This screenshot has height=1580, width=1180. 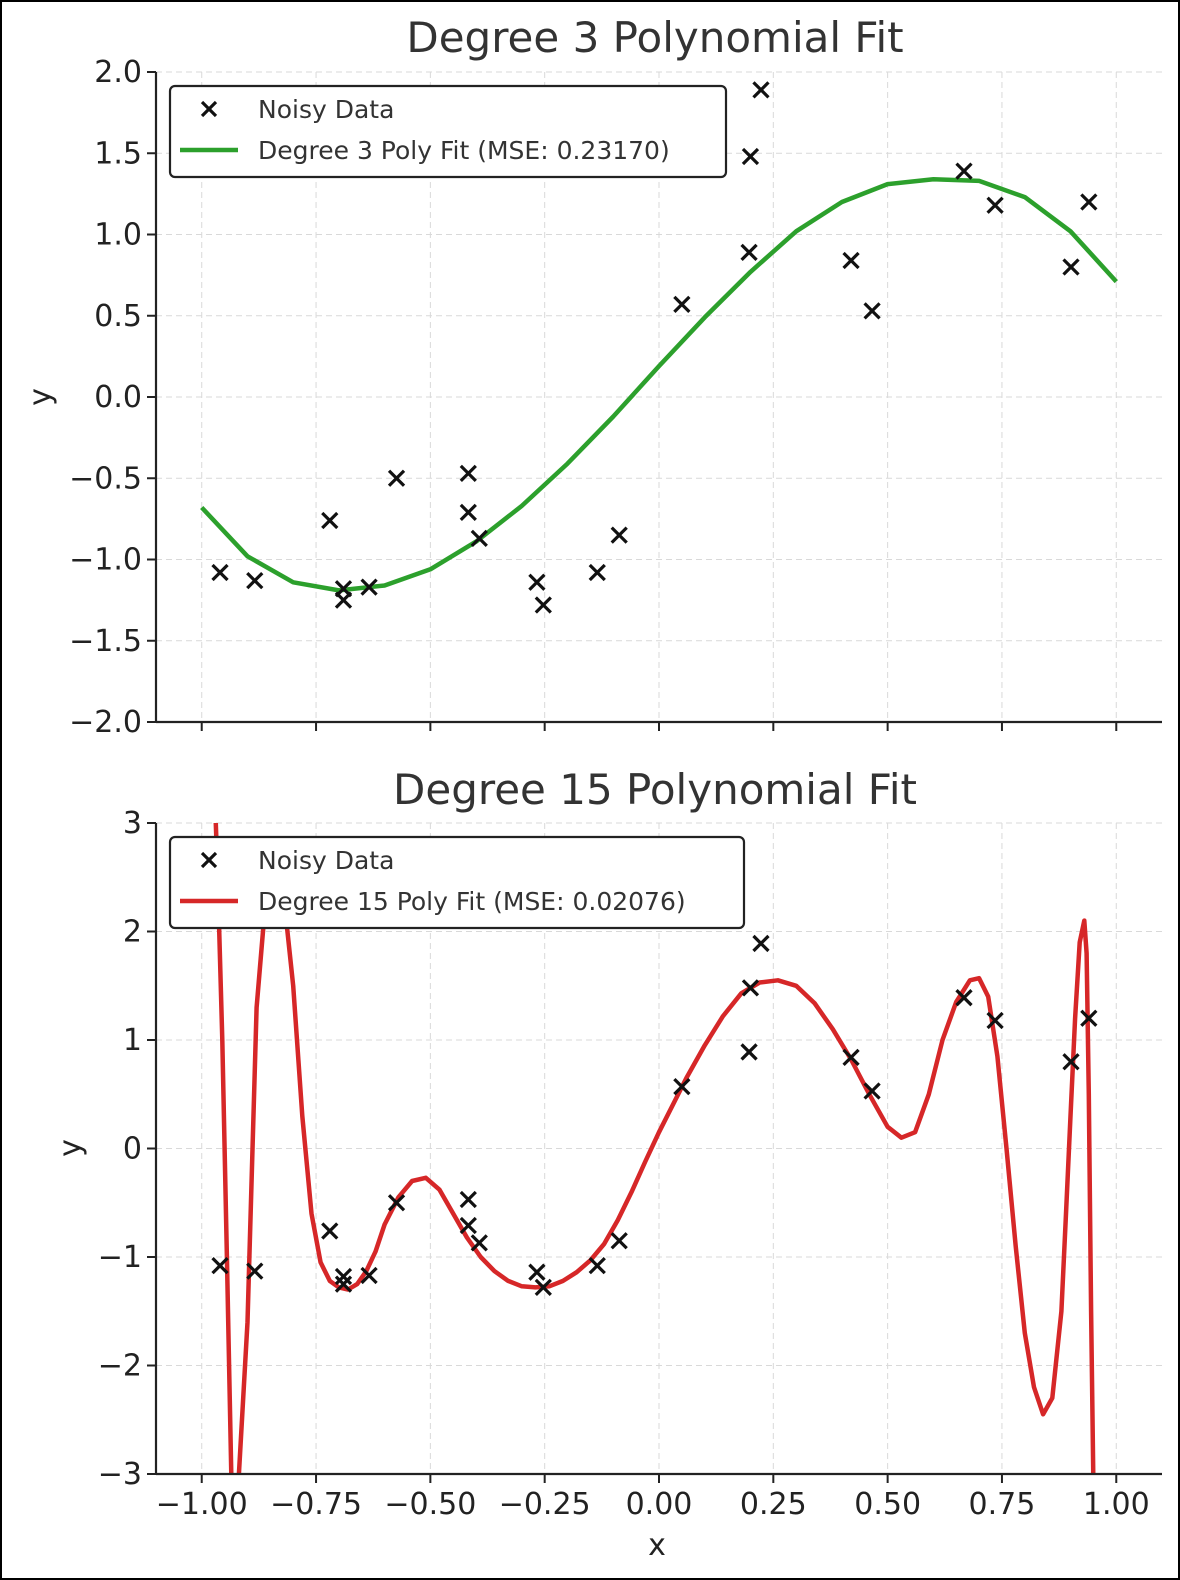 What do you see at coordinates (472, 901) in the screenshot?
I see `legend-label-fit: Degree 15 Poly Fit (MSE: 0.02076)` at bounding box center [472, 901].